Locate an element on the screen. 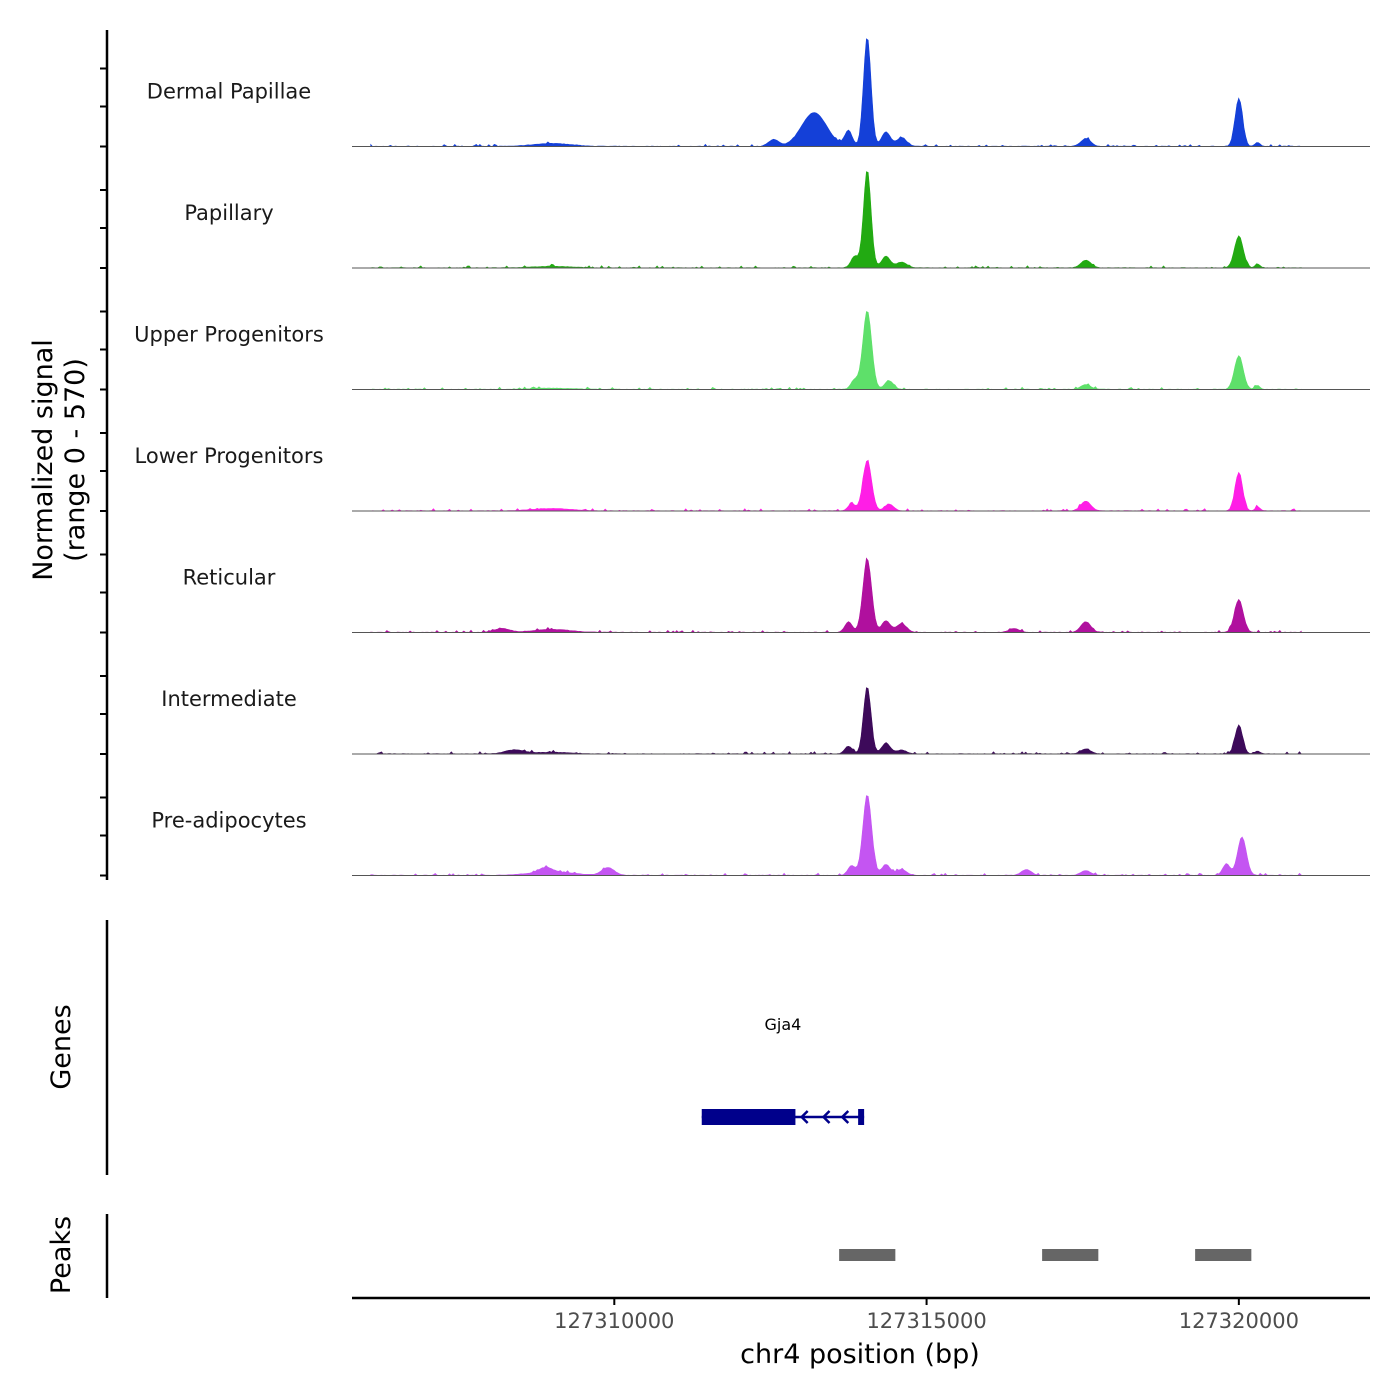  peak-track is located at coordinates (1045, 1255).